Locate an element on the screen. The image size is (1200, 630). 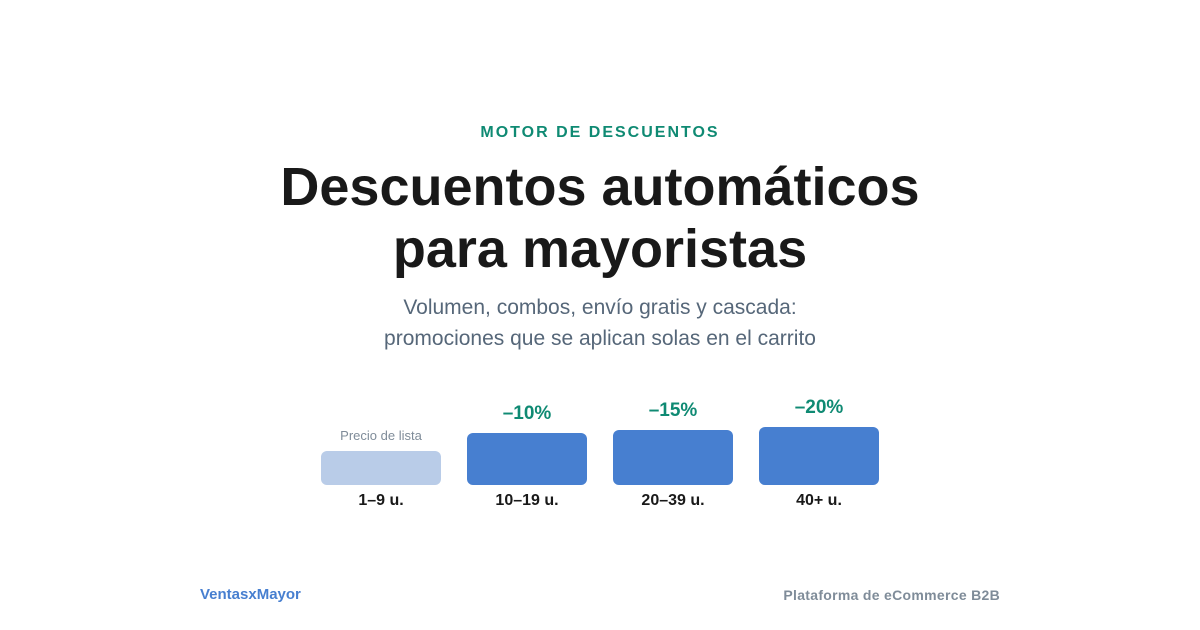
subtitle-line-1: Volumen, combos, envío gratis y cascada: is located at coordinates (600, 307).